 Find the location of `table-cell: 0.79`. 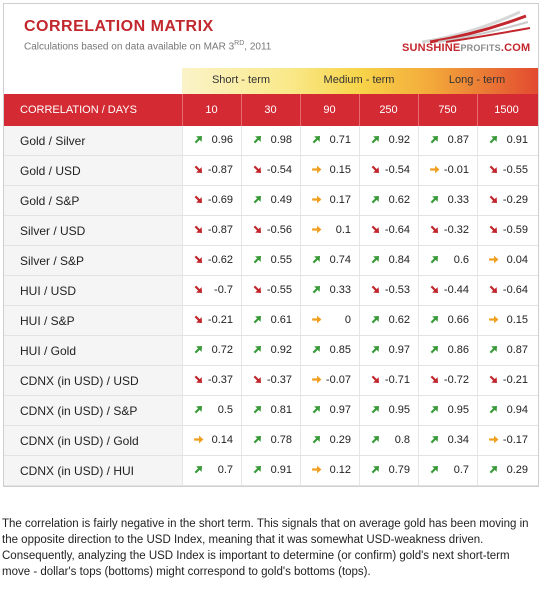

table-cell: 0.79 is located at coordinates (388, 470).